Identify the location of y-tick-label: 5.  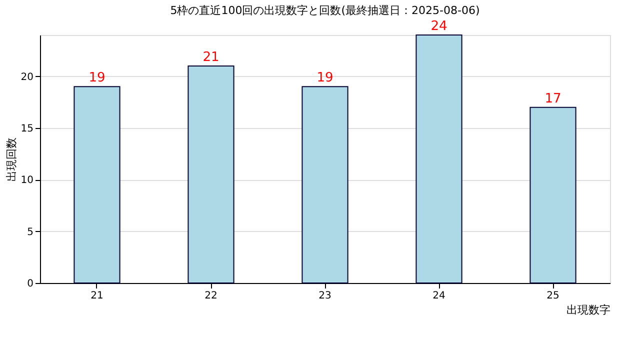
(30, 232).